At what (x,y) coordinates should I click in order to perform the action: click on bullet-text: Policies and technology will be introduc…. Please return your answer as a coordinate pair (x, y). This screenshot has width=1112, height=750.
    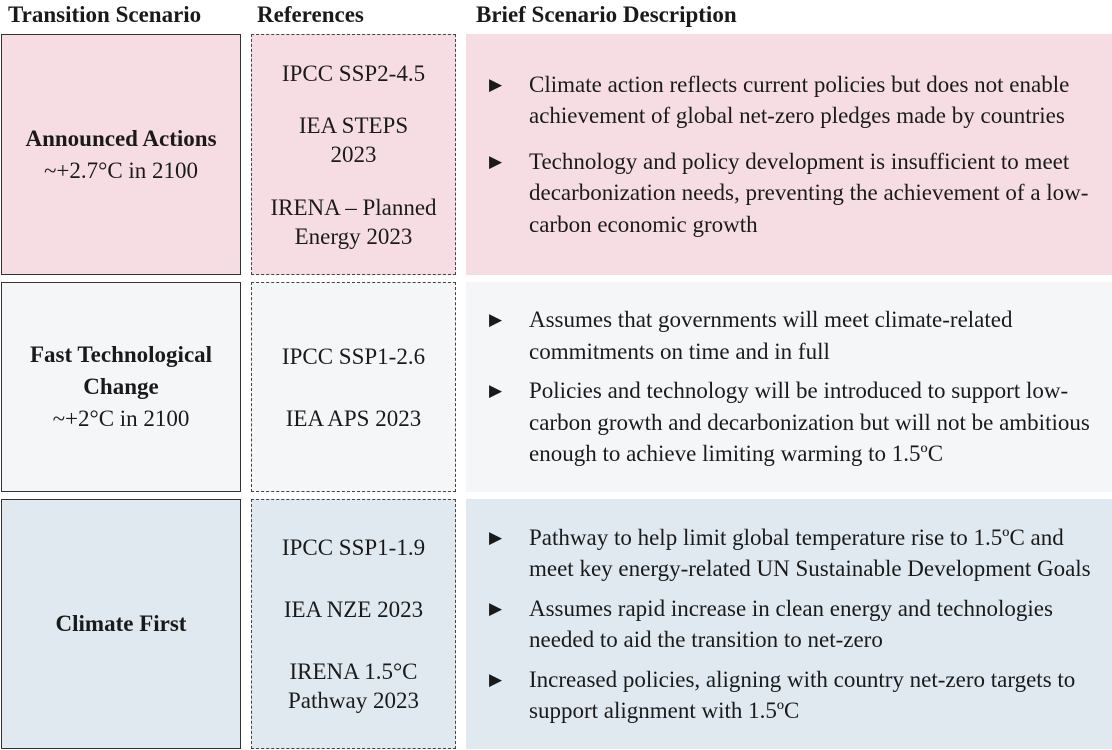
    Looking at the image, I should click on (809, 422).